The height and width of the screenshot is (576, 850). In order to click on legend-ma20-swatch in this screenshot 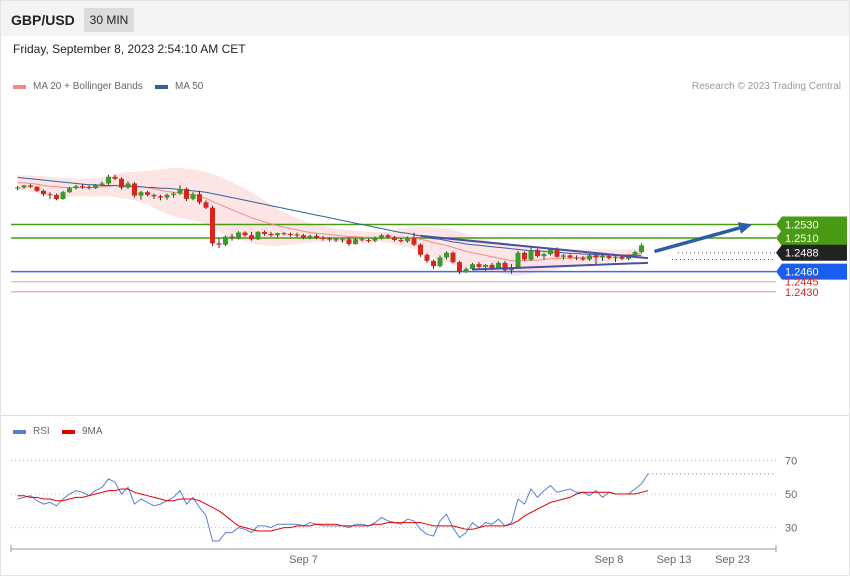, I will do `click(19, 86)`.